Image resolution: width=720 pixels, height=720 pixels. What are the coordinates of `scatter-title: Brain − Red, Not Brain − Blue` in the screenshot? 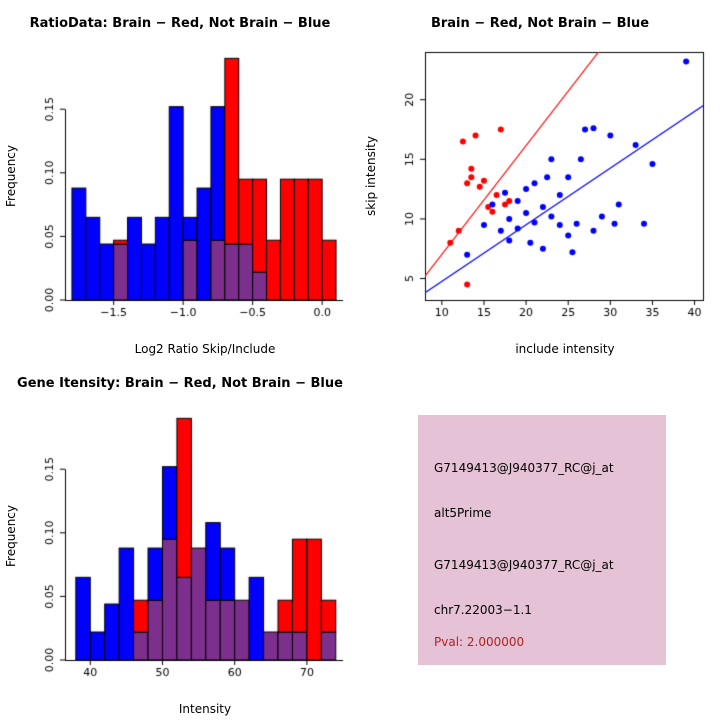 It's located at (540, 23).